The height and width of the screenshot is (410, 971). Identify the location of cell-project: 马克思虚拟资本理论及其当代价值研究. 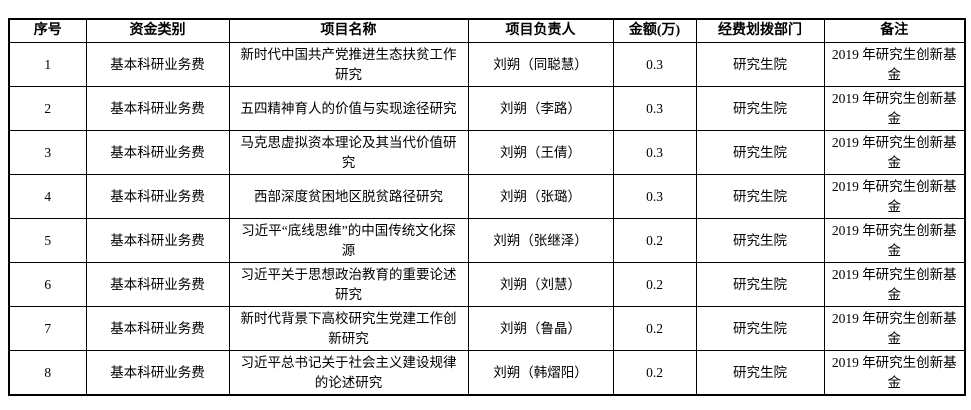
(348, 153).